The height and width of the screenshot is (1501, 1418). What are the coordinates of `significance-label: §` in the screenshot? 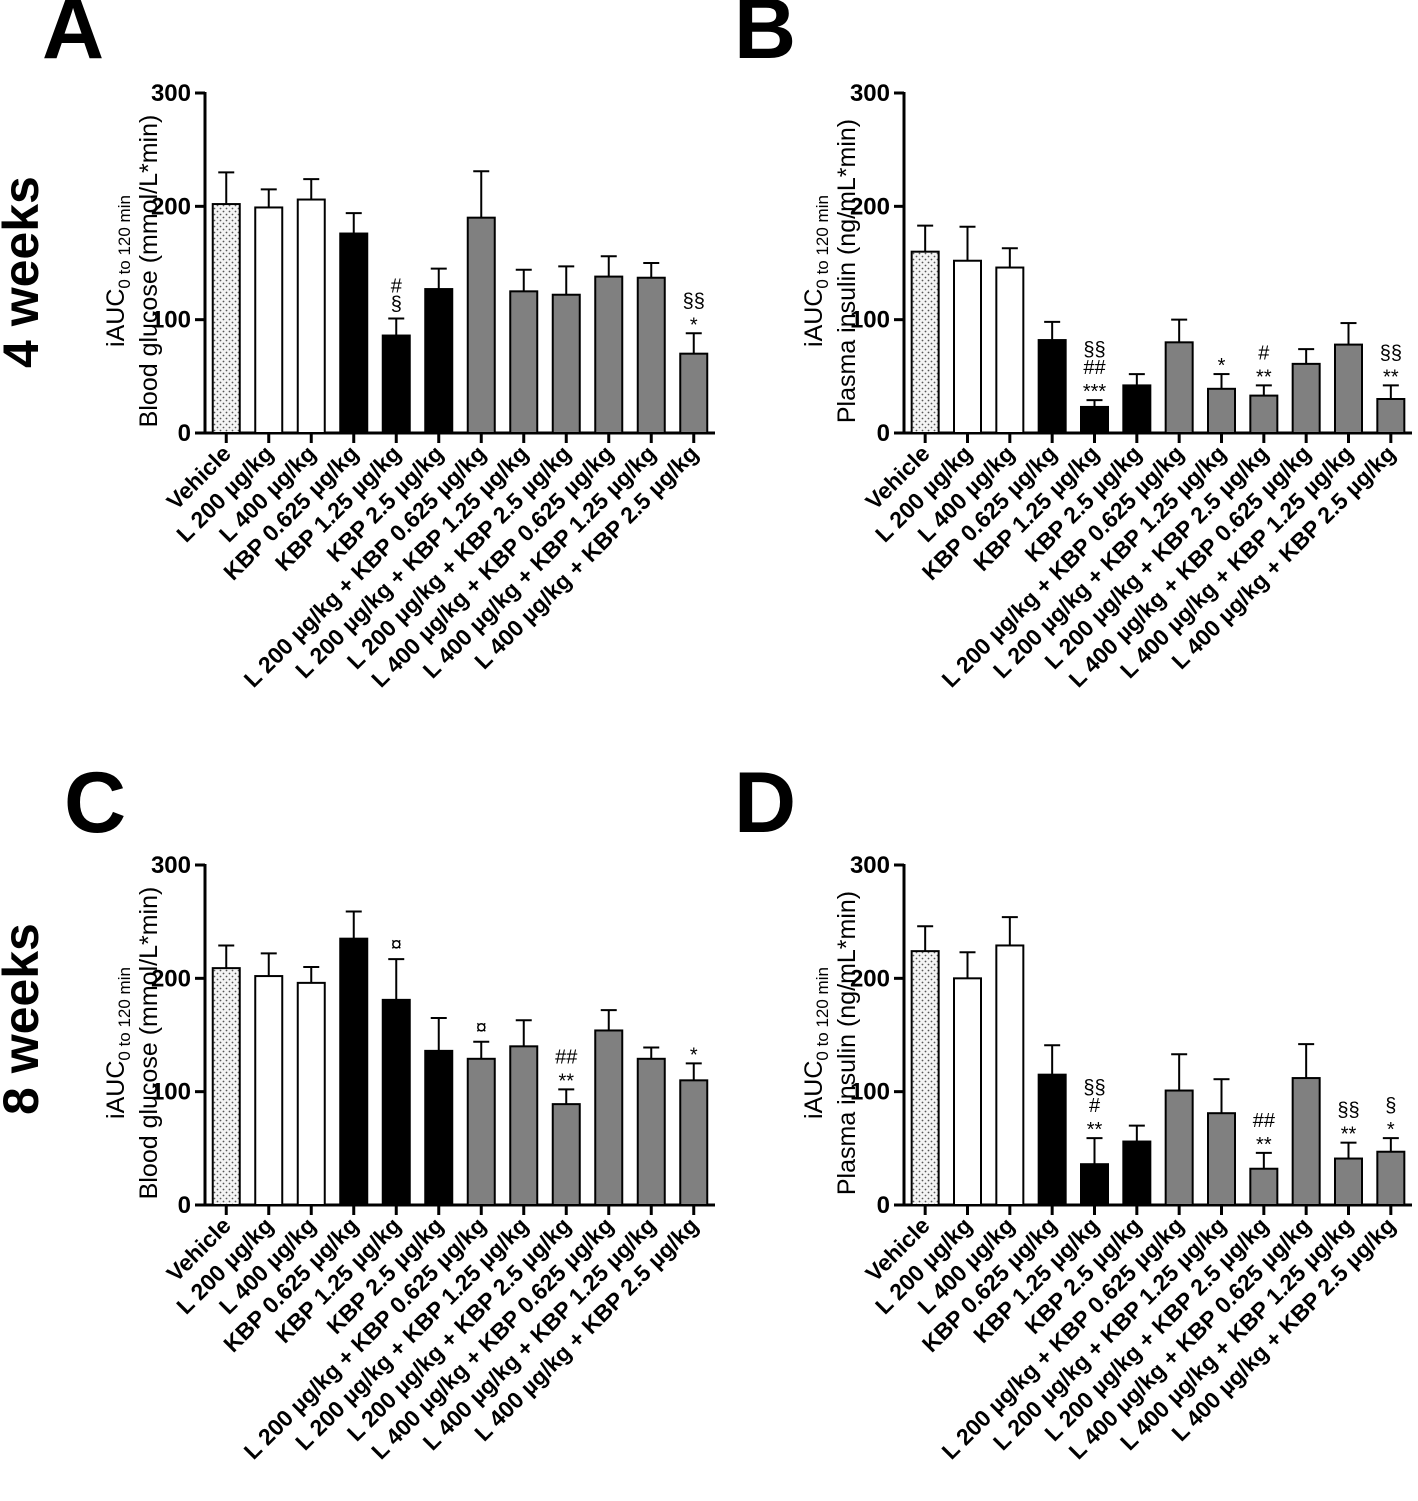 It's located at (396, 305).